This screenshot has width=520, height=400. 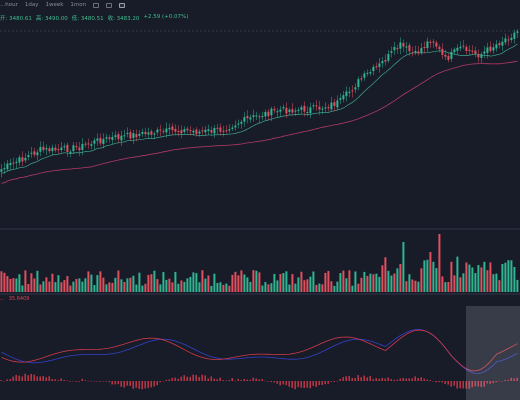 What do you see at coordinates (109, 5) in the screenshot?
I see `settings-icon` at bounding box center [109, 5].